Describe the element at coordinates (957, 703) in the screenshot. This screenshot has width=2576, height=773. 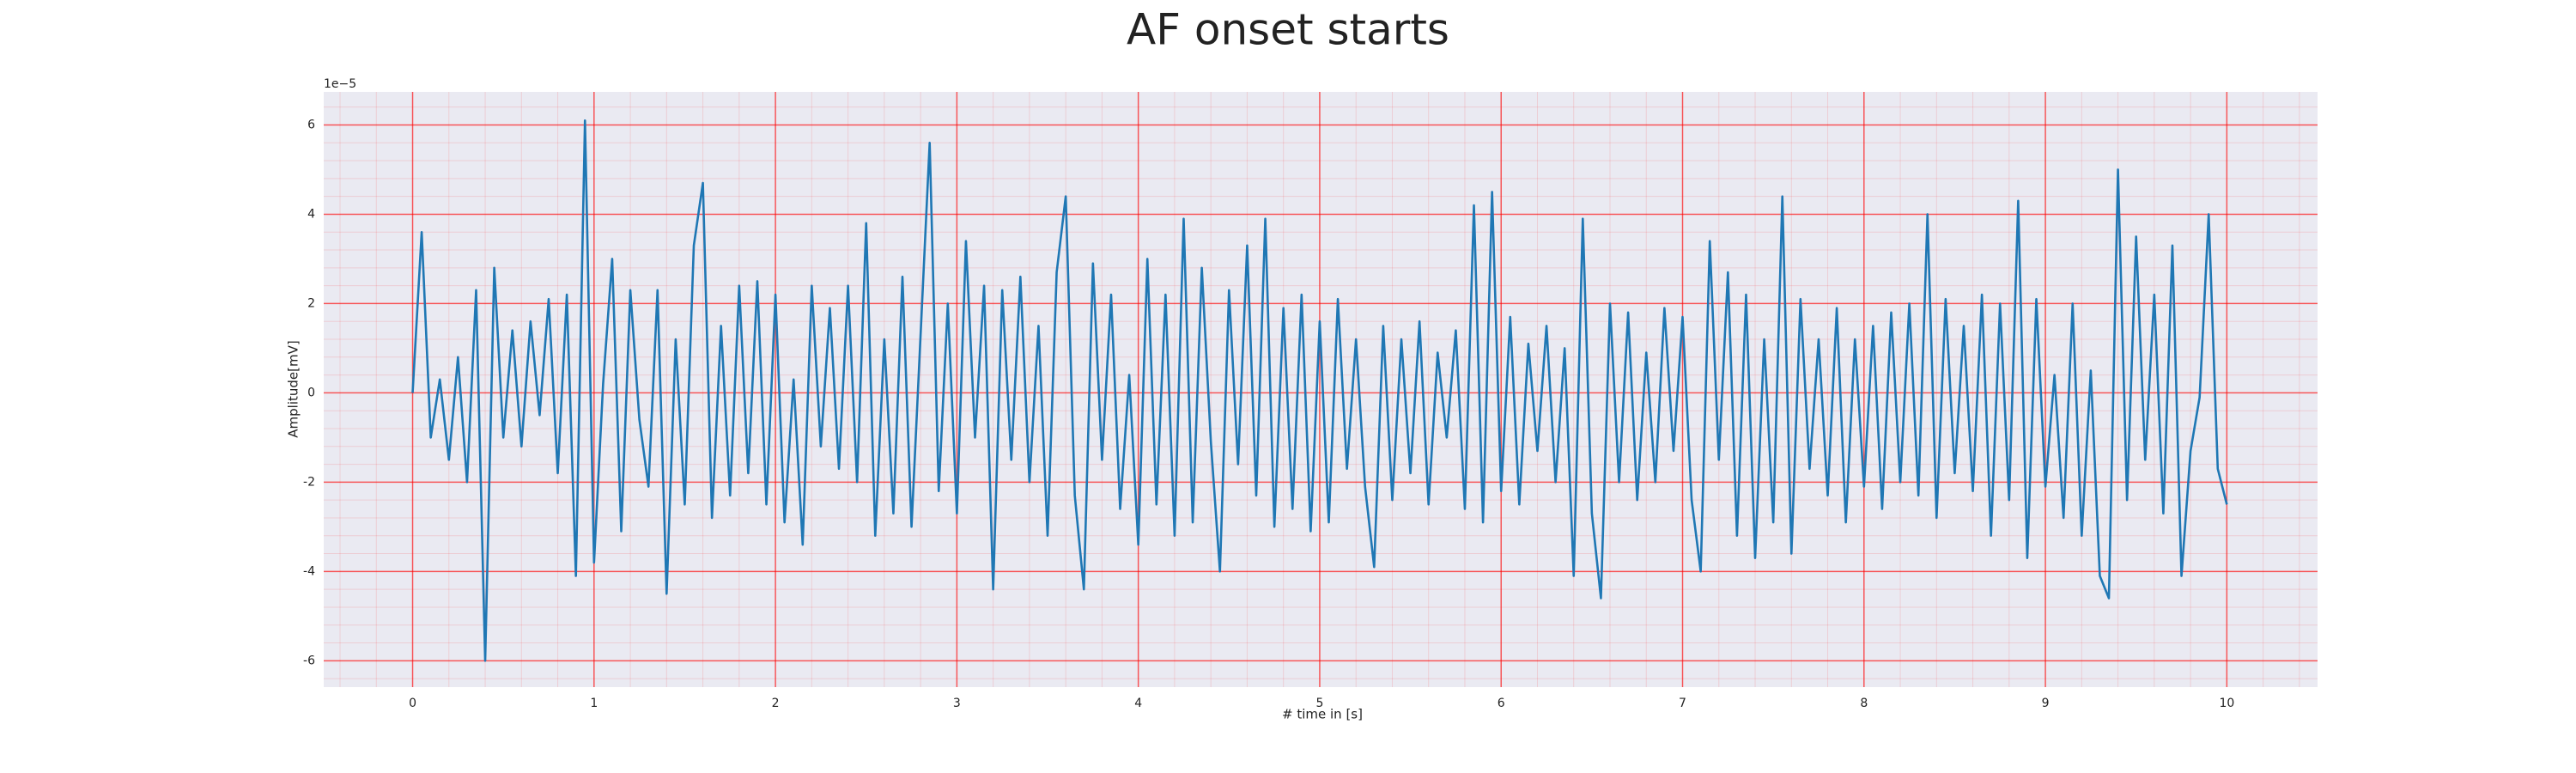
I see `x-tick-label: 3` at that location.